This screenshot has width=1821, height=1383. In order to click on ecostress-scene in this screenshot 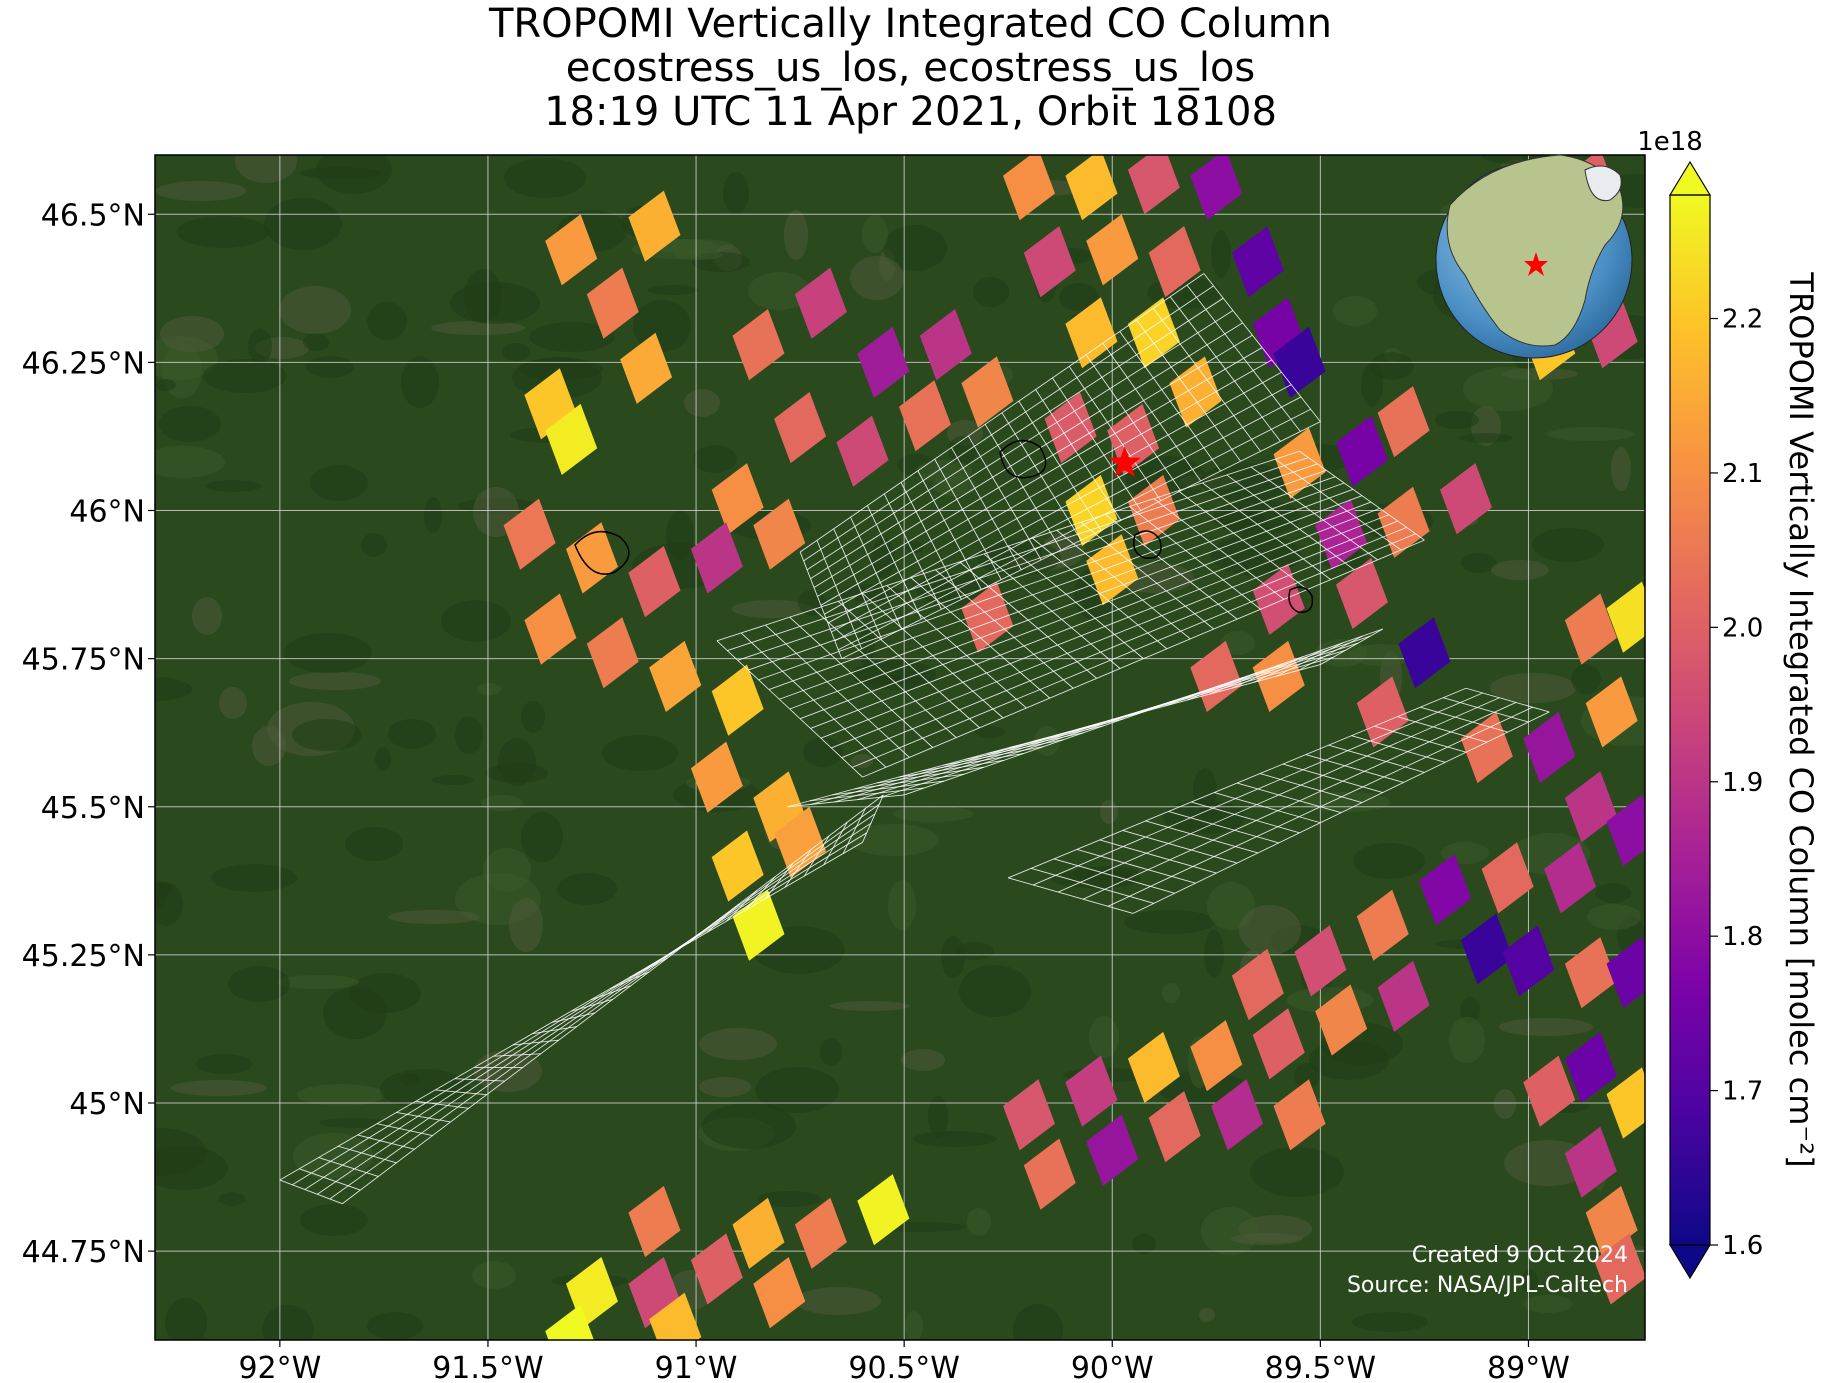, I will do `click(1279, 800)`.